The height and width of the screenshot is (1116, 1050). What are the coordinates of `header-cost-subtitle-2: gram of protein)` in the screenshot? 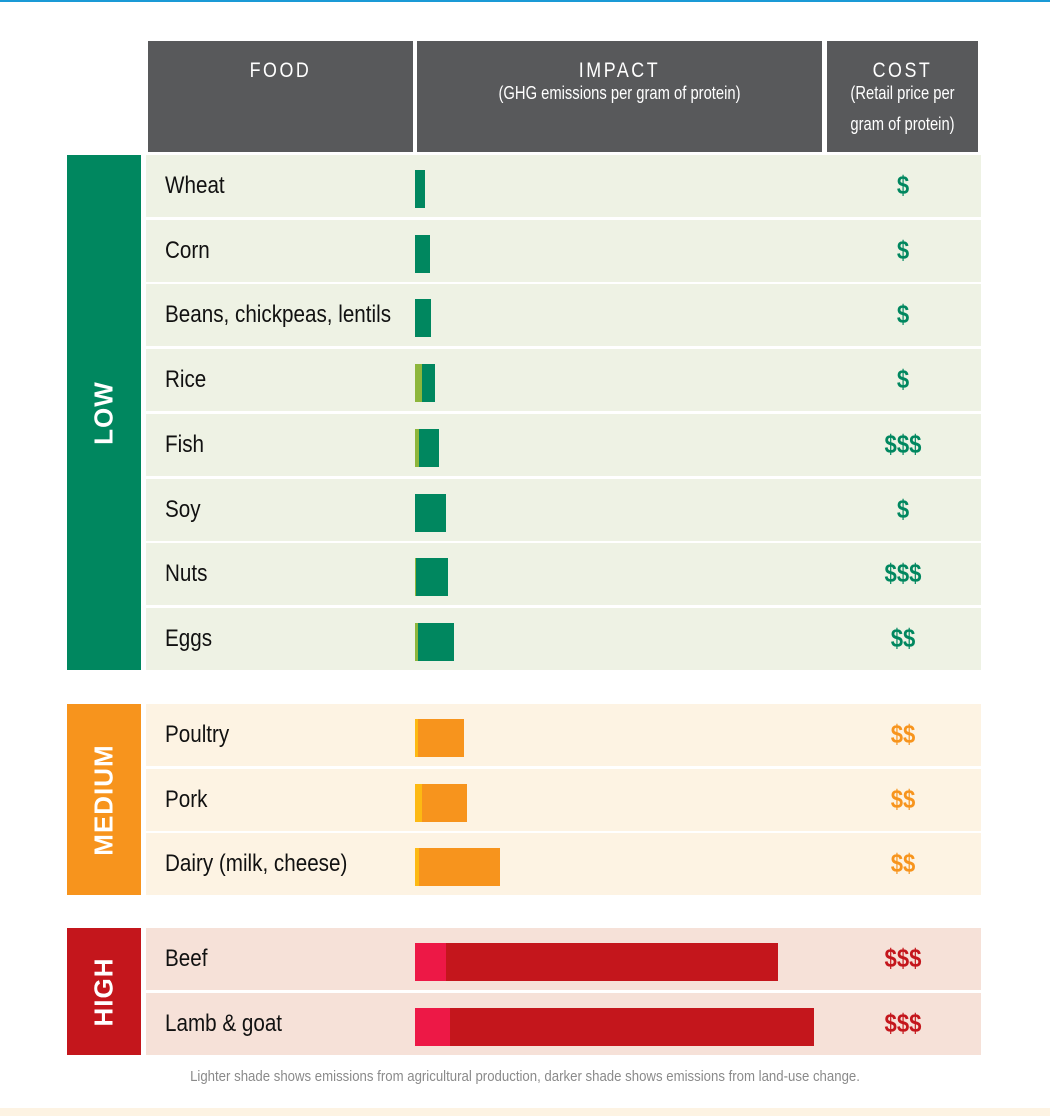 It's located at (902, 124).